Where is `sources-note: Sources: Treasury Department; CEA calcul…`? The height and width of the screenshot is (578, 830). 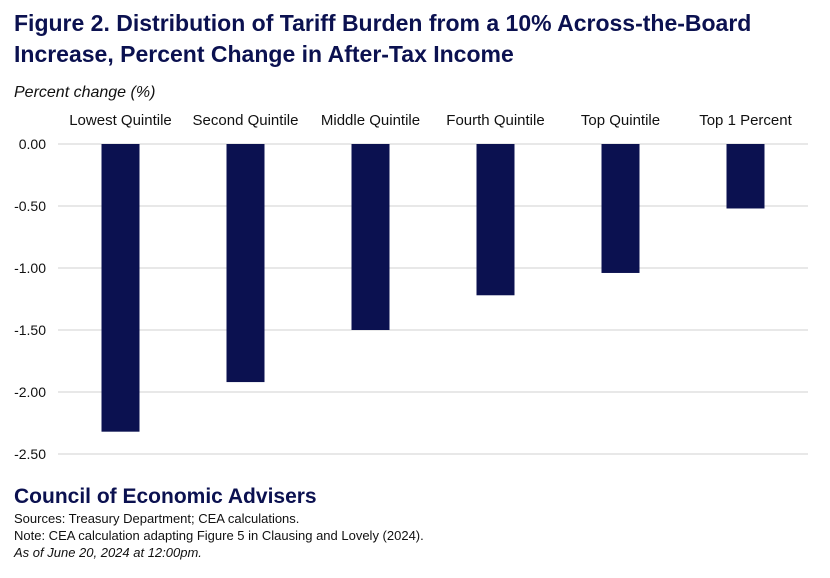
sources-note: Sources: Treasury Department; CEA calcul… is located at coordinates (157, 518).